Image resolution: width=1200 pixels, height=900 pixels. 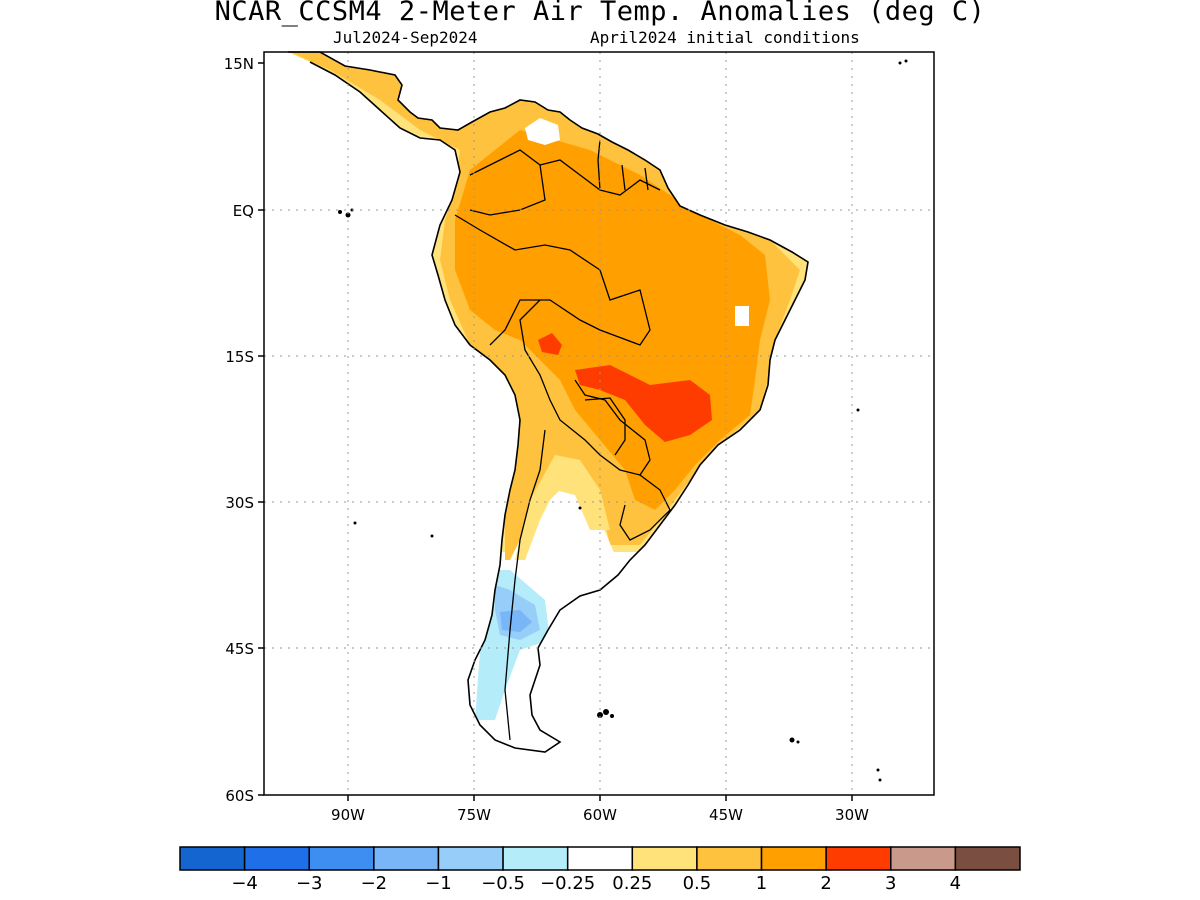 I want to click on lat-label-eq: EQ, so click(x=243, y=211).